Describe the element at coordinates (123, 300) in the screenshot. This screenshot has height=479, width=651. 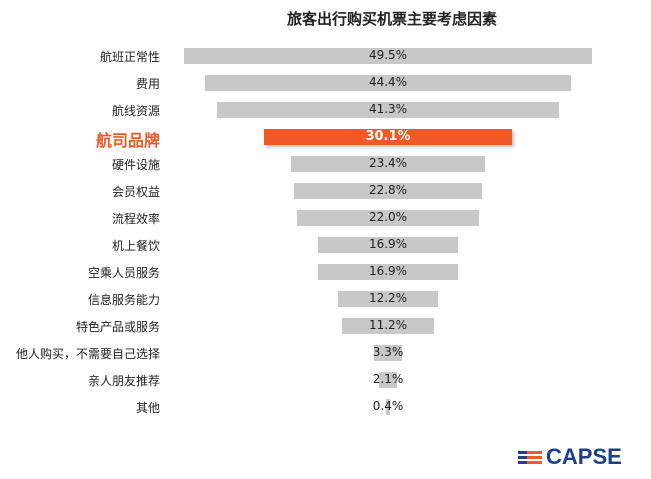
I see `category-label: 信息服务能力` at that location.